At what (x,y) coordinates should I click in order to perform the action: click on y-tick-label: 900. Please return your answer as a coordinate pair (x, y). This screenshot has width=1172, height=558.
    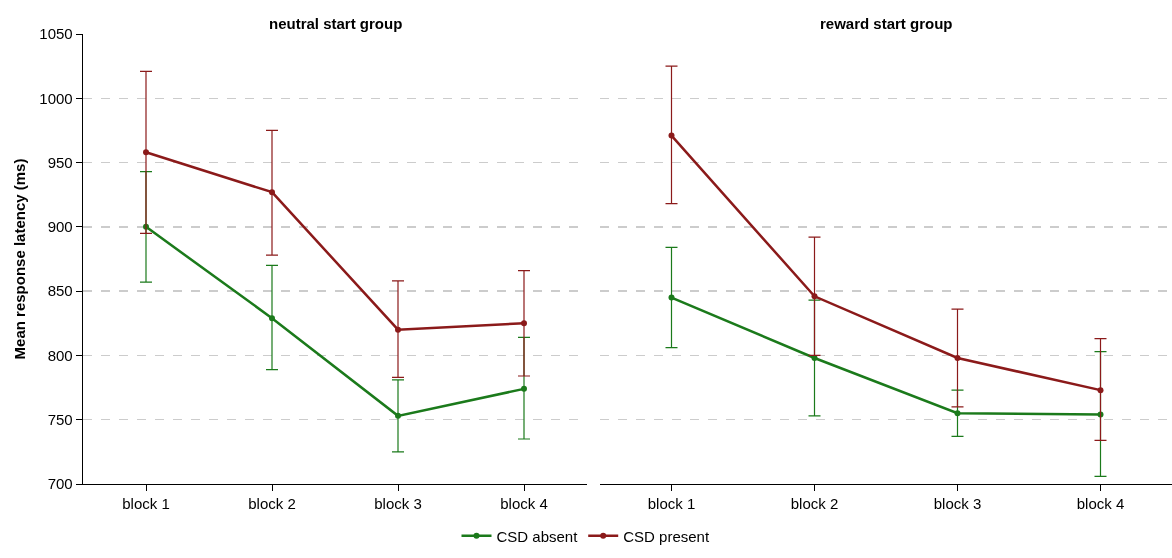
    Looking at the image, I should click on (60, 227).